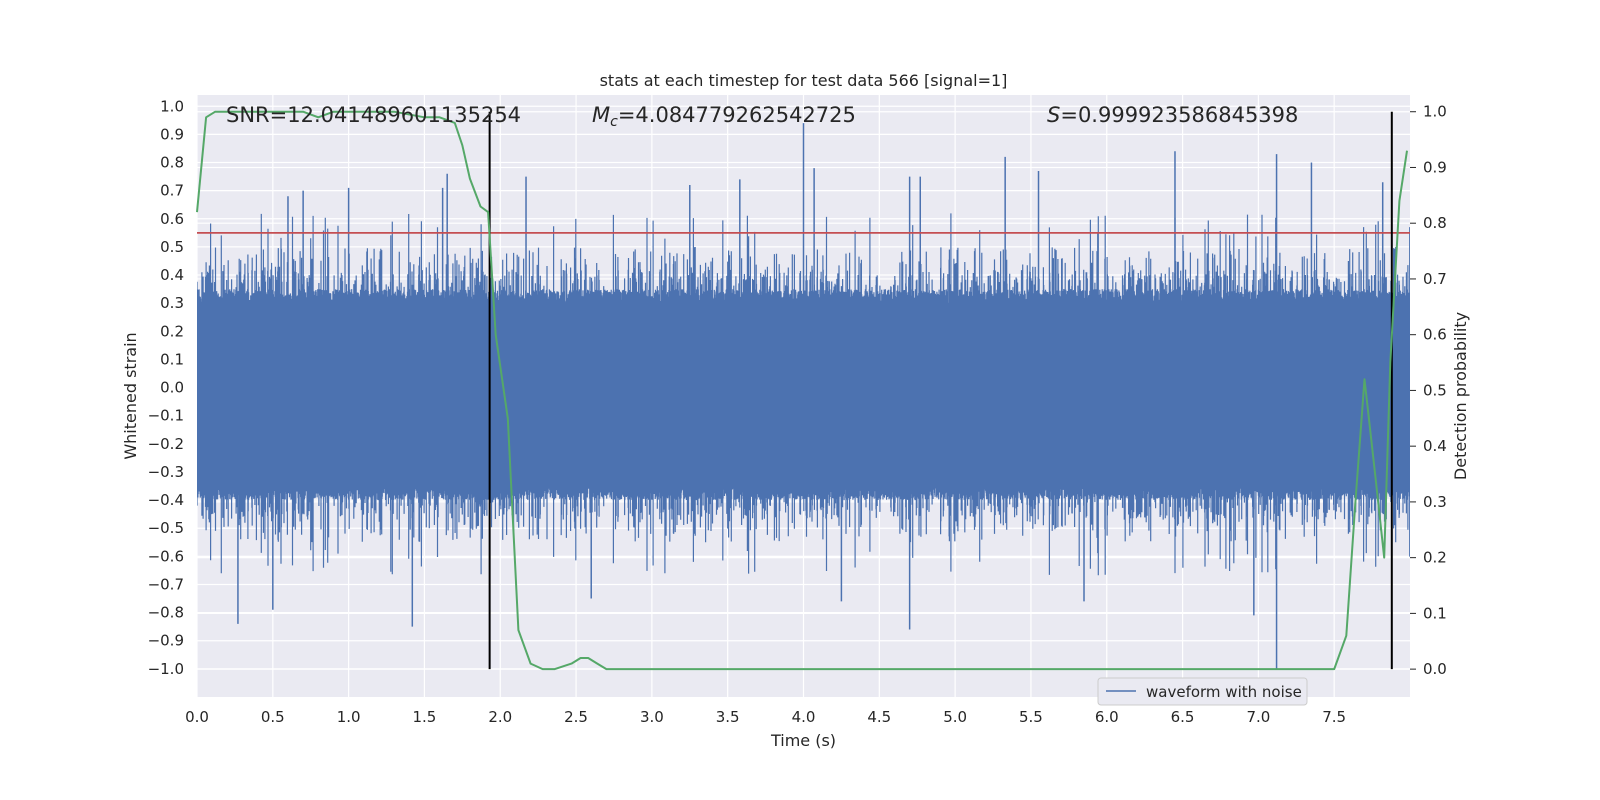 Image resolution: width=1600 pixels, height=800 pixels. What do you see at coordinates (1435, 502) in the screenshot?
I see `y-tick-label-right: 0.3` at bounding box center [1435, 502].